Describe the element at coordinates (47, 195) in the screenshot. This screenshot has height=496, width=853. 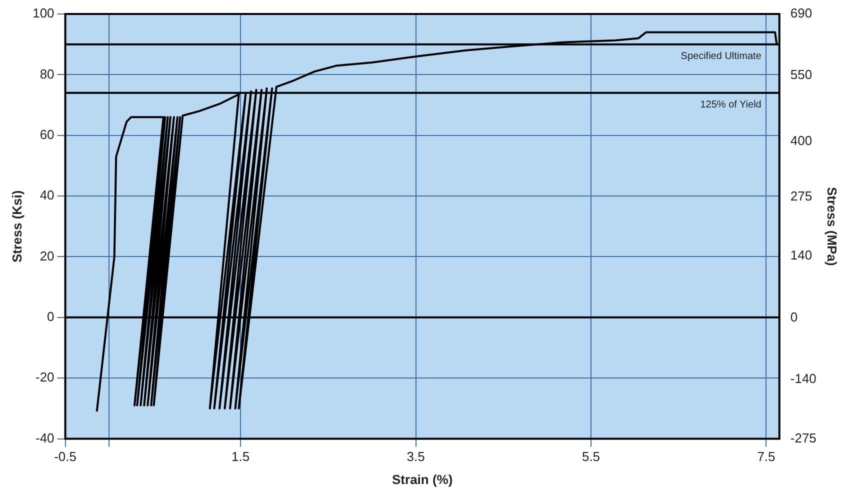
I see `y-tick-label: 40` at that location.